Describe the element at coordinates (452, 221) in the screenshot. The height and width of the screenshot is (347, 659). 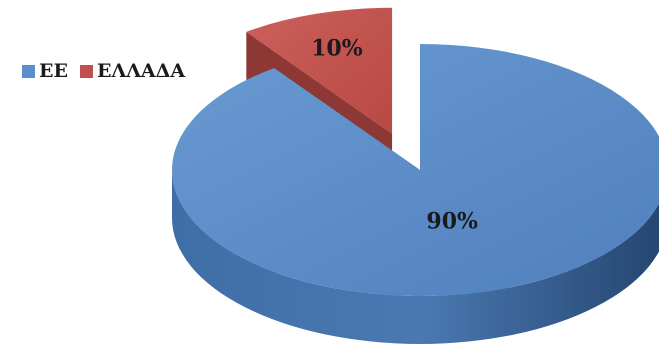
I see `data-label-ee: 90%` at that location.